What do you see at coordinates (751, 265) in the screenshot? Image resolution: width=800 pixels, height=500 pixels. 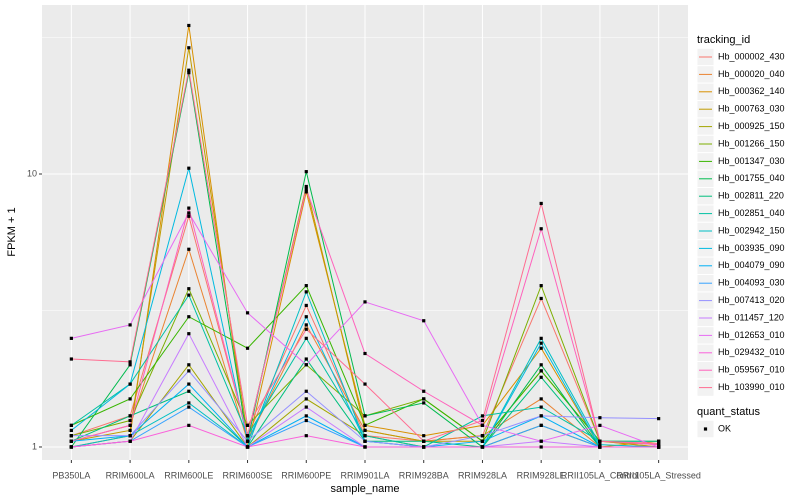 I see `legend-label: Hb_004079_090` at bounding box center [751, 265].